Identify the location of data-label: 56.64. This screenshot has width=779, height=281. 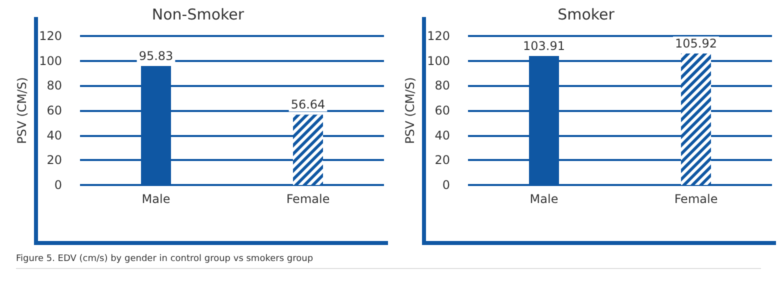
(308, 105).